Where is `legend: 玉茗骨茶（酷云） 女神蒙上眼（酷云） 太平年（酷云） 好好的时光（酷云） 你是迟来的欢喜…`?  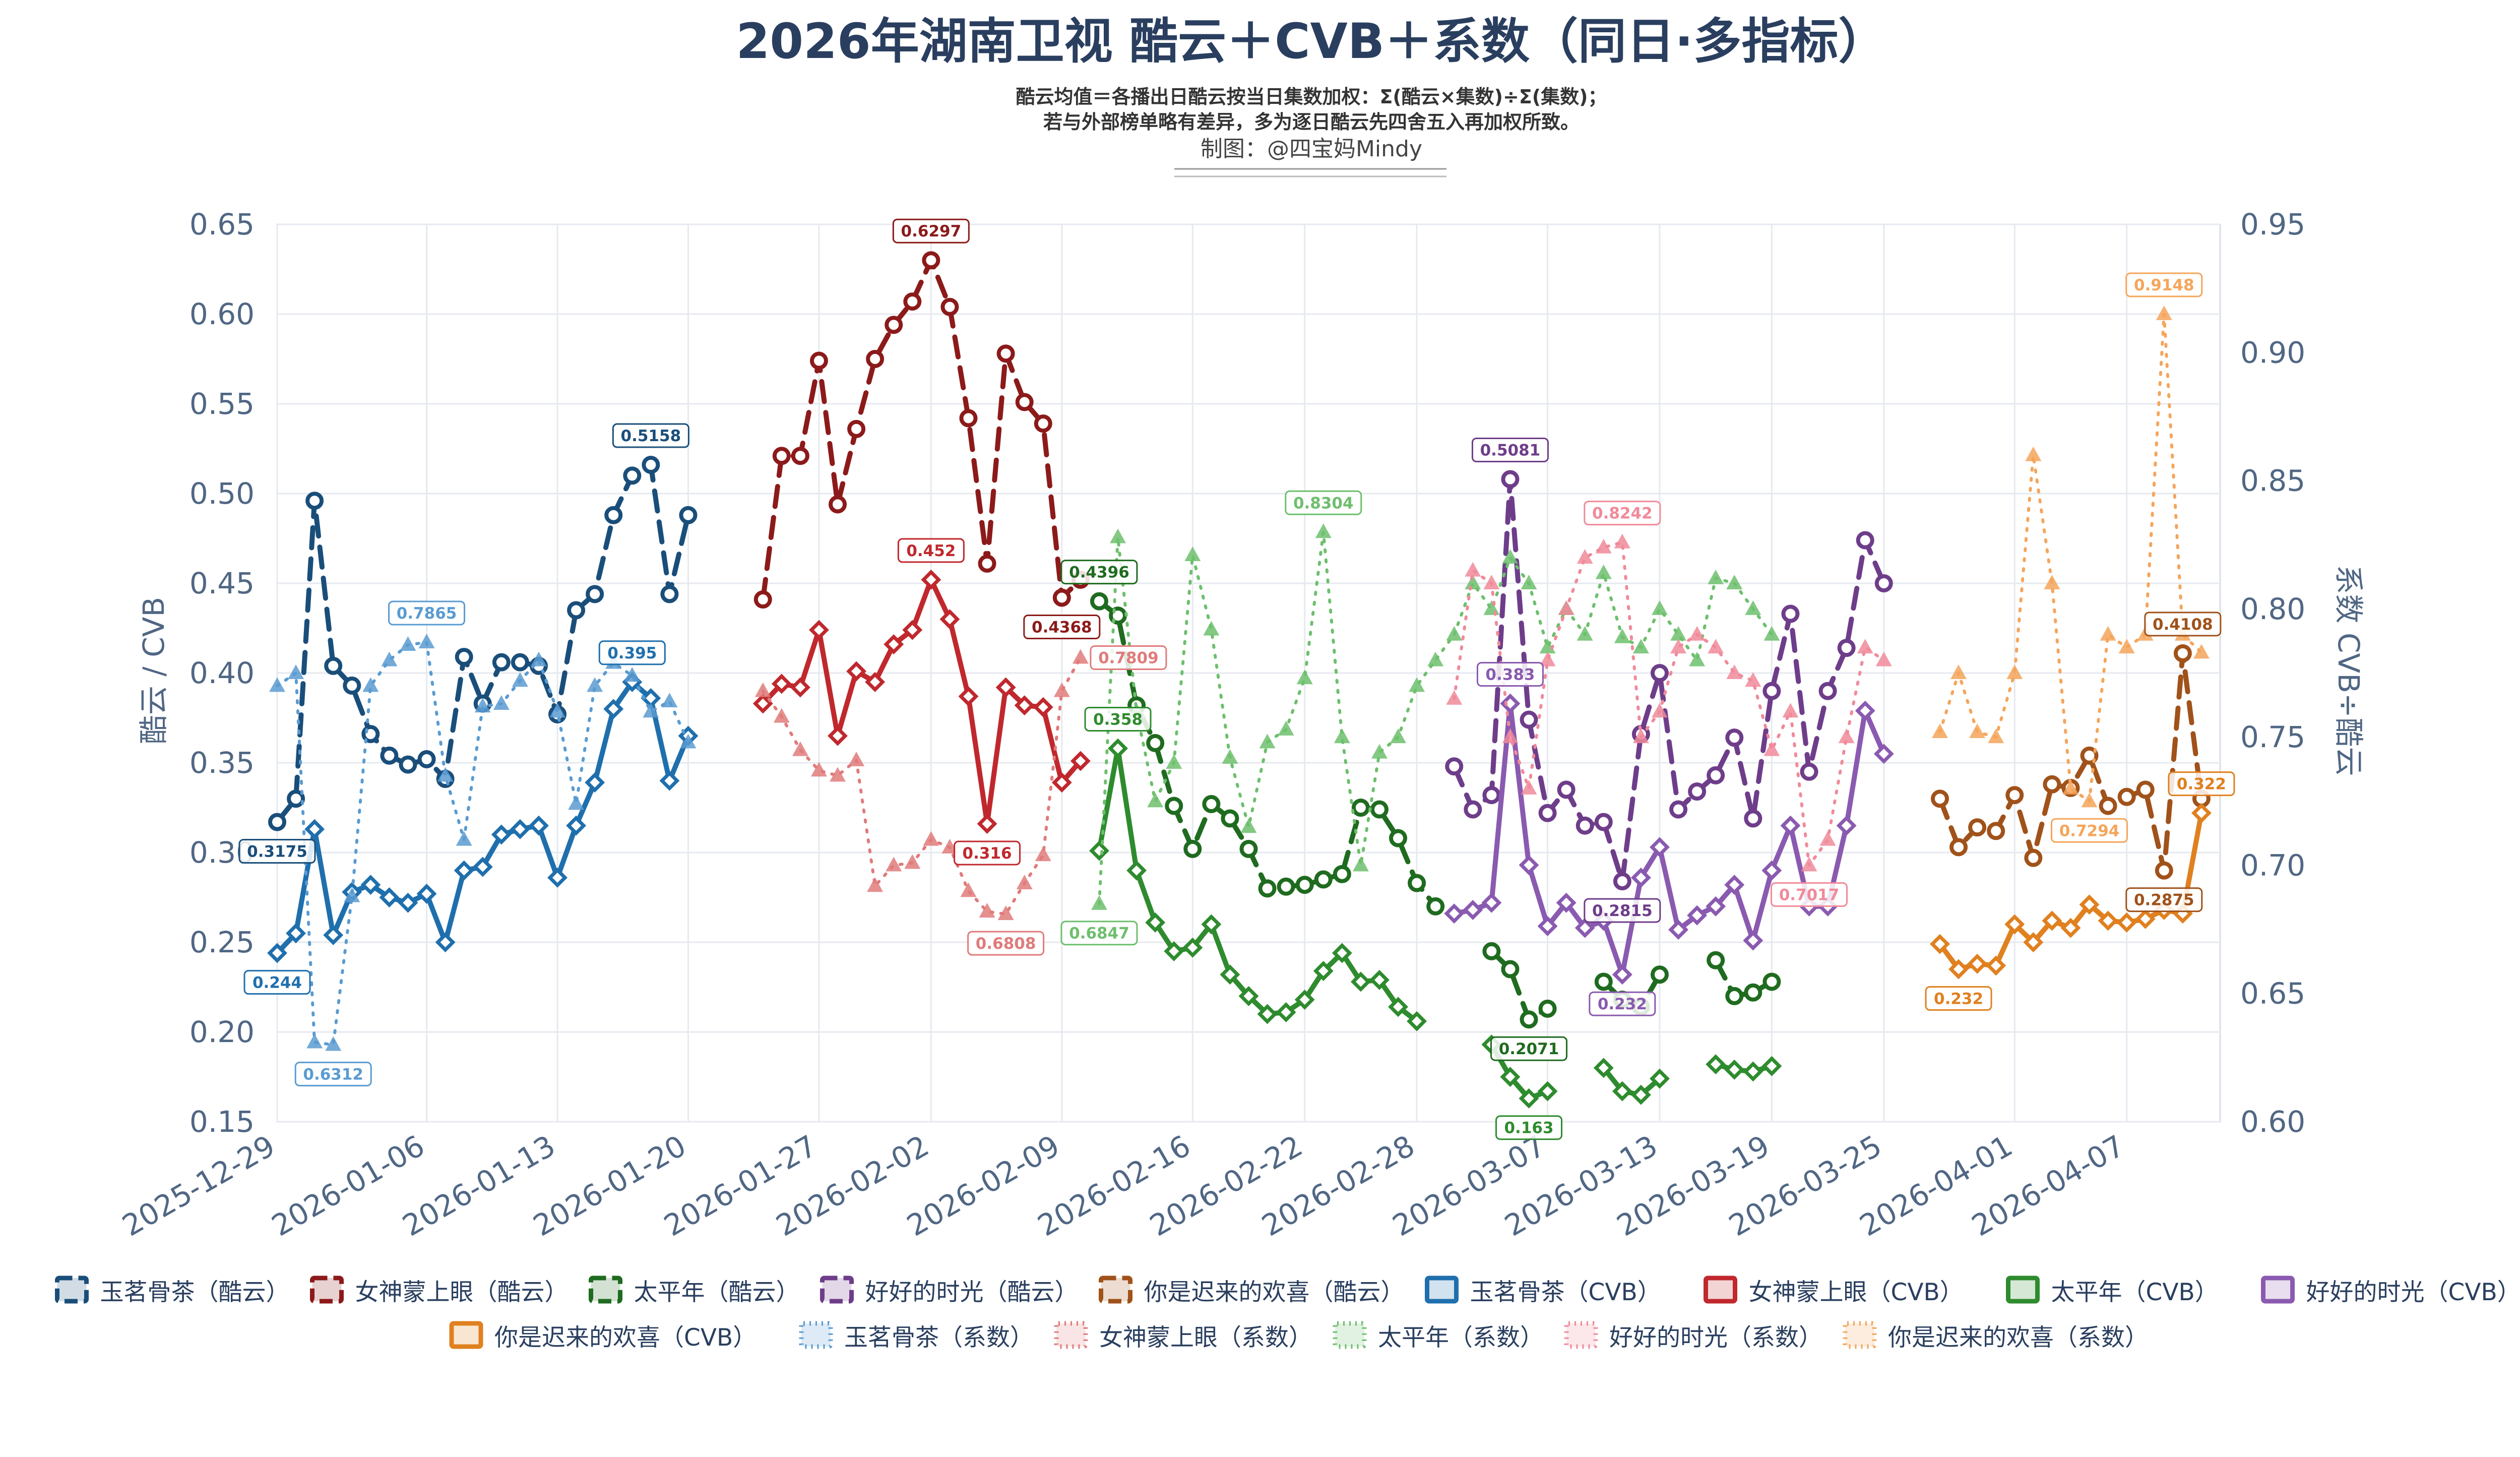 legend: 玉茗骨茶（酷云） 女神蒙上眼（酷云） 太平年（酷云） 好好的时光（酷云） 你是迟来的欢喜… is located at coordinates (1287, 1314).